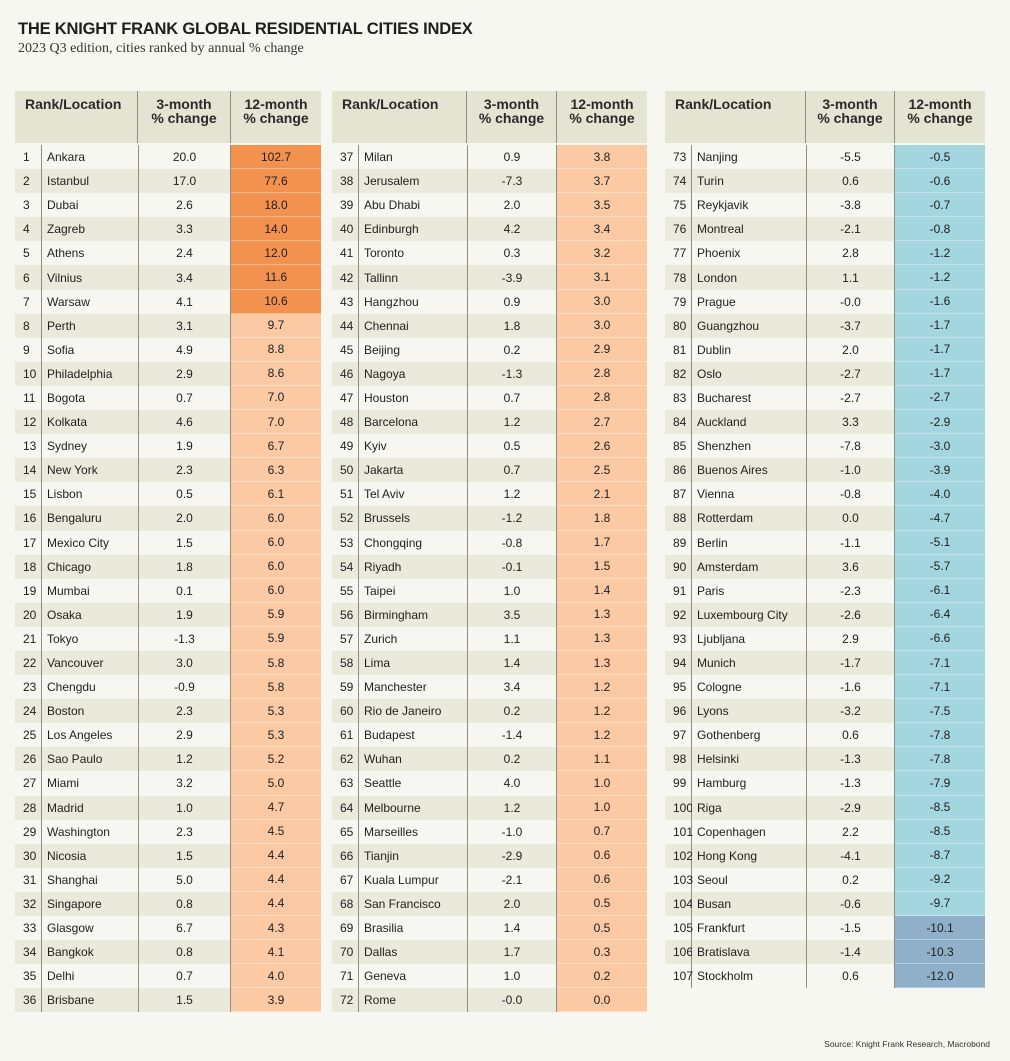 The width and height of the screenshot is (1010, 1061). I want to click on rank-cell: 52, so click(345, 518).